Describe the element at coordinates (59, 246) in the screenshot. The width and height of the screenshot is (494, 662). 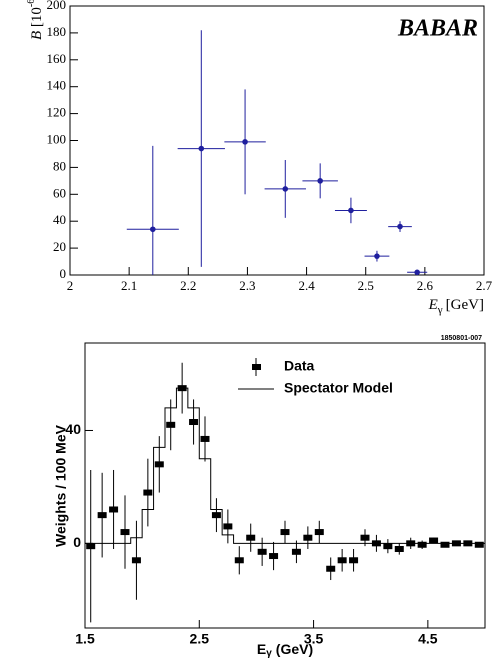
I see `y-tick-label: 20` at that location.